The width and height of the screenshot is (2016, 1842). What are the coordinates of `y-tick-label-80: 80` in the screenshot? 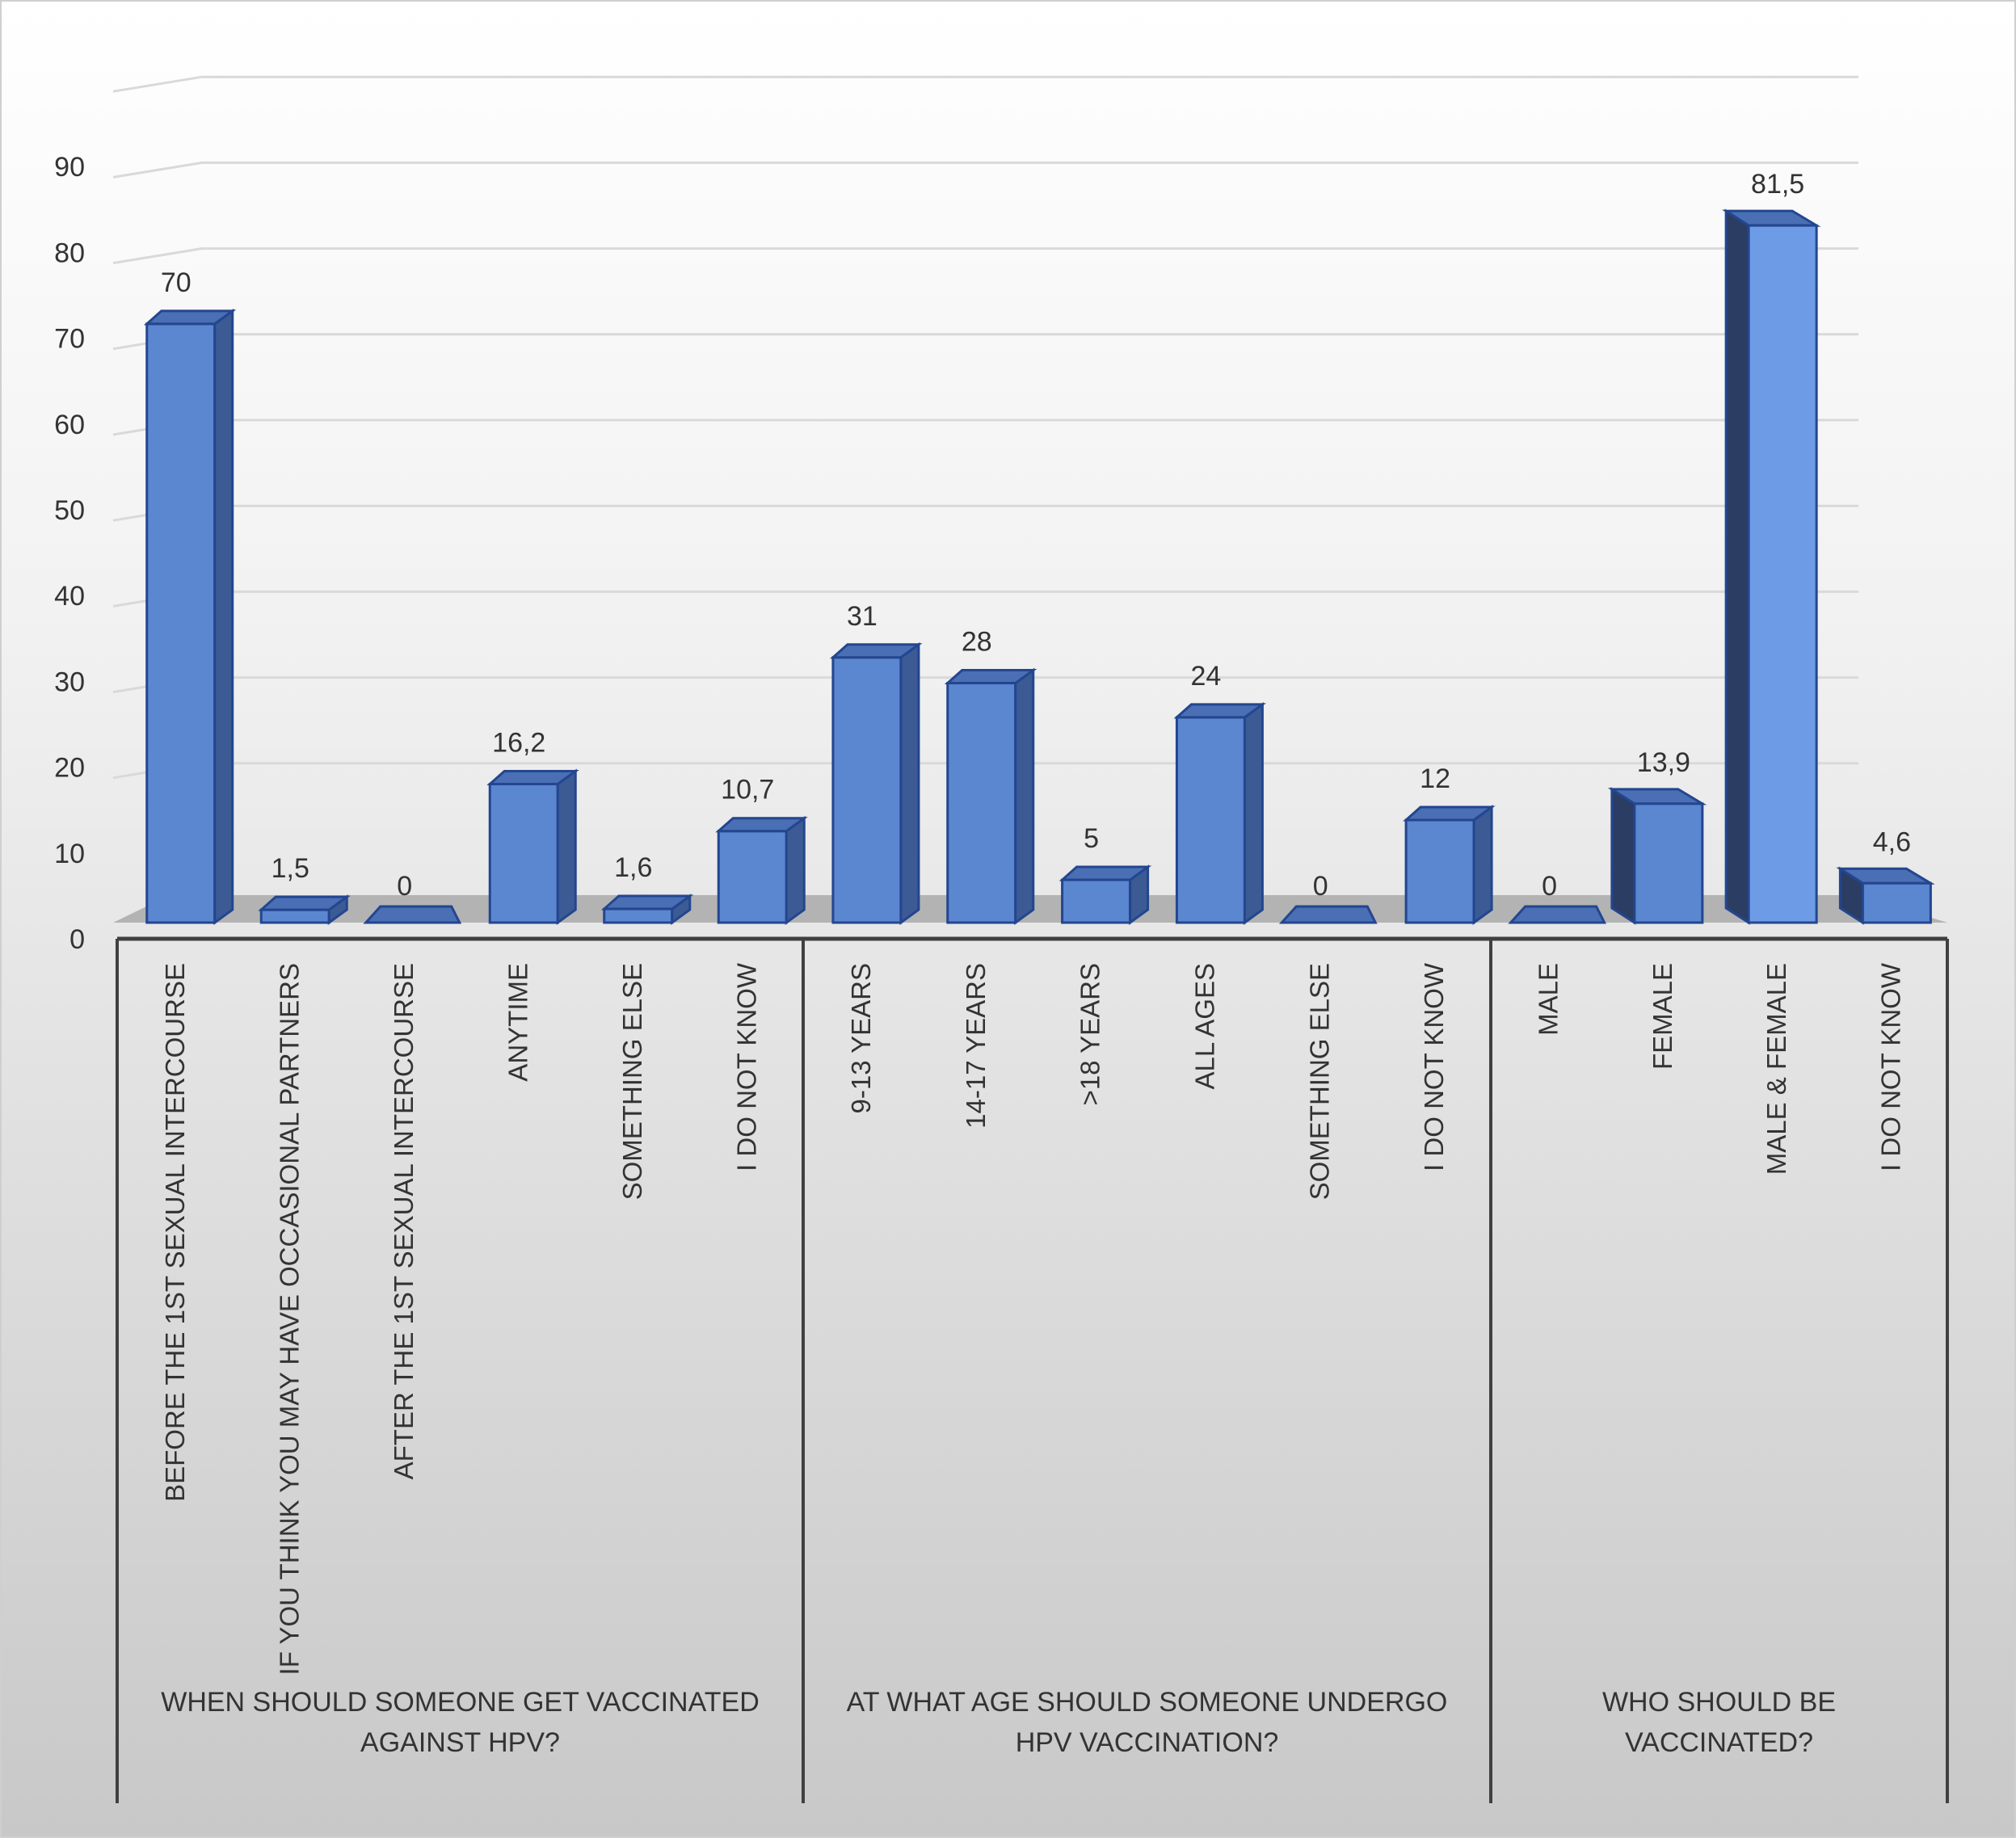 It's located at (69, 253).